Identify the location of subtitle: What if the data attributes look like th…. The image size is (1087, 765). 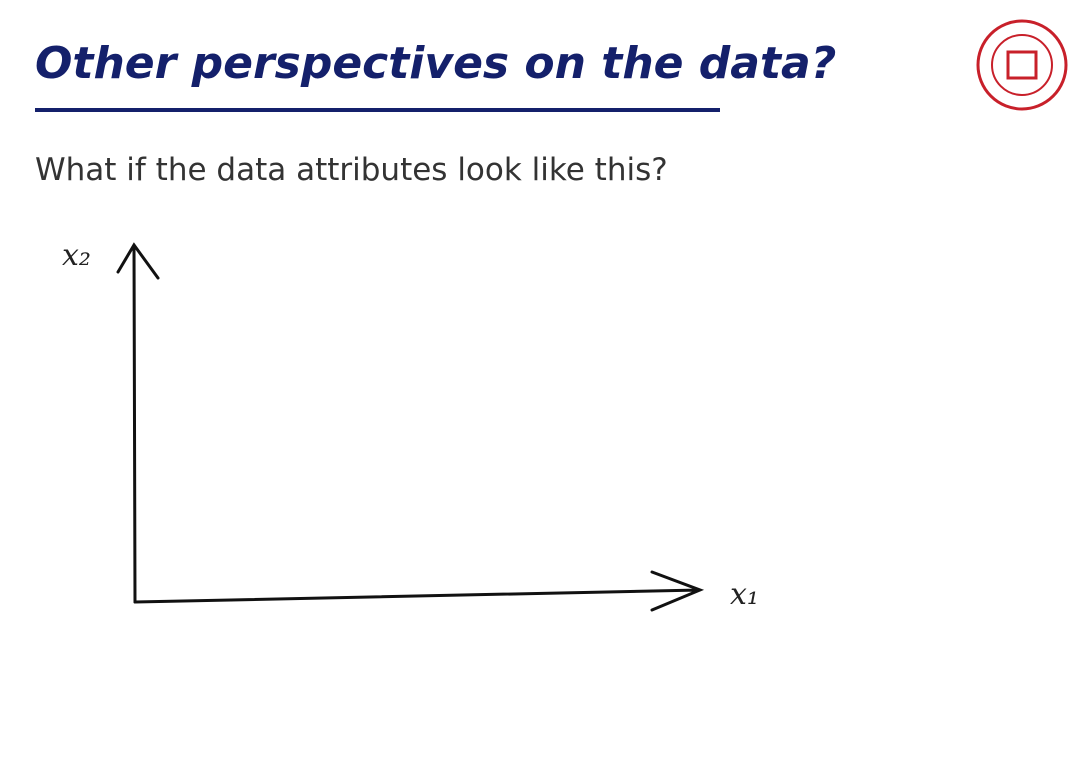
(351, 170).